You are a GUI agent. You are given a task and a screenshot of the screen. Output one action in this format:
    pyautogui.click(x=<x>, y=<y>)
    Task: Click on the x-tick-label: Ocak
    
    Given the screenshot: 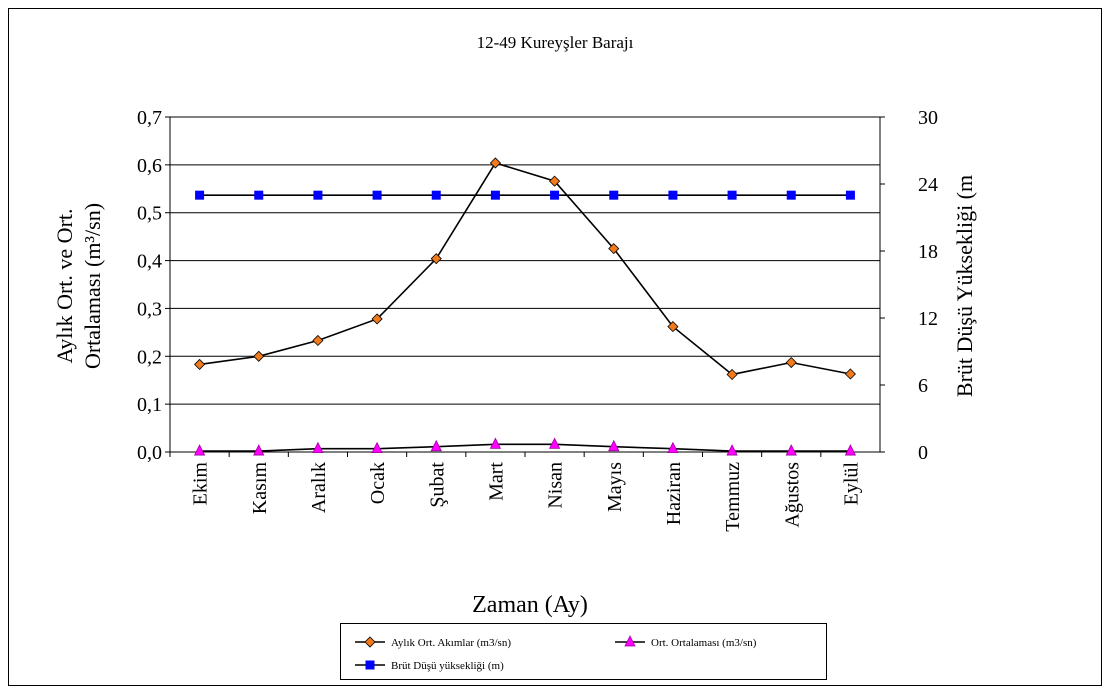 What is the action you would take?
    pyautogui.click(x=378, y=483)
    